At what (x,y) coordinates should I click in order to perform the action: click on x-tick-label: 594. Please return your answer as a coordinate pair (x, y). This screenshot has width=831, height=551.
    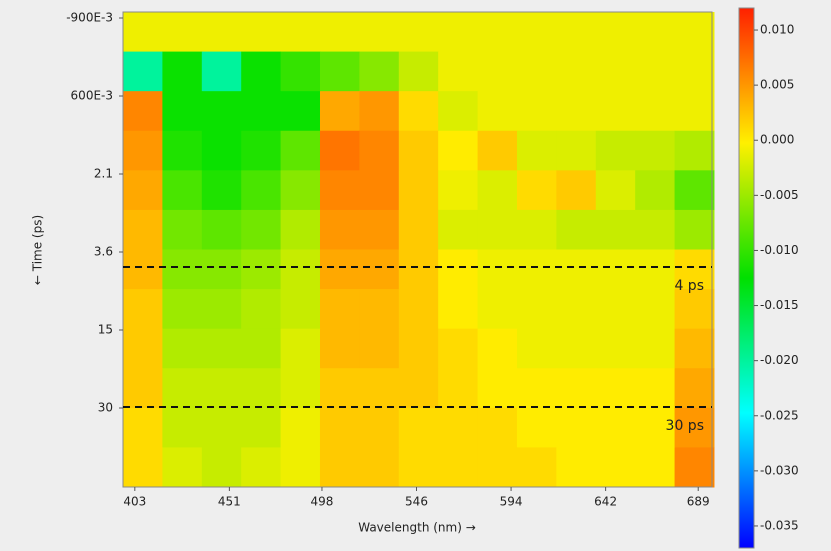
    Looking at the image, I should click on (511, 502).